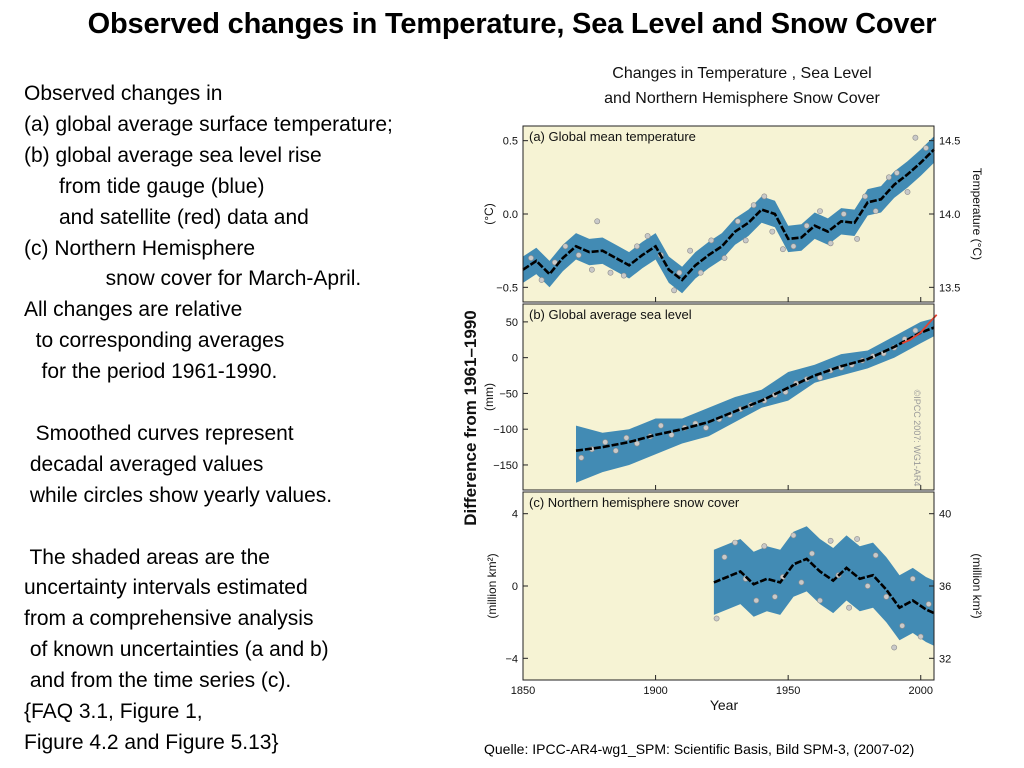  Describe the element at coordinates (154, 341) in the screenshot. I see `description-line: to corresponding averages` at that location.